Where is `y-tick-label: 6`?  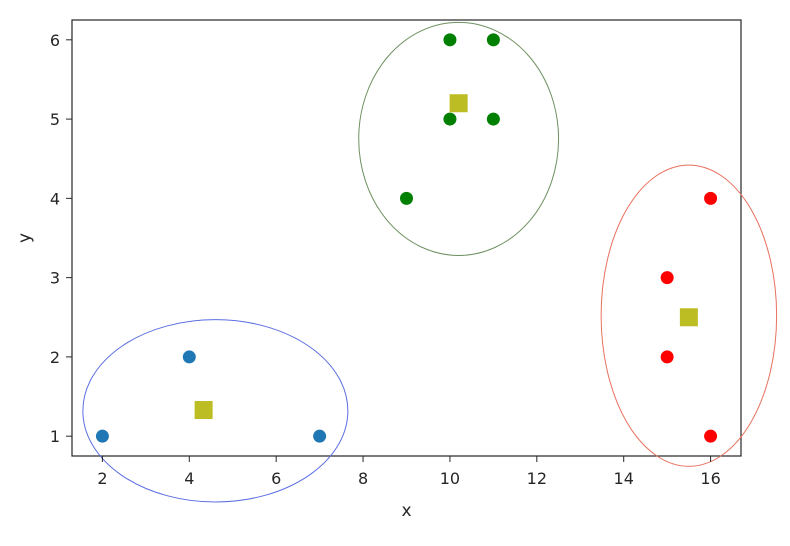
y-tick-label: 6 is located at coordinates (55, 40).